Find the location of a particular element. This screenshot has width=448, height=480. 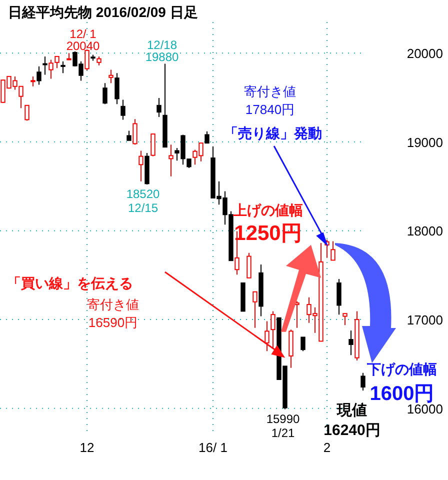

annotation: 15990 1/21 is located at coordinates (283, 426).